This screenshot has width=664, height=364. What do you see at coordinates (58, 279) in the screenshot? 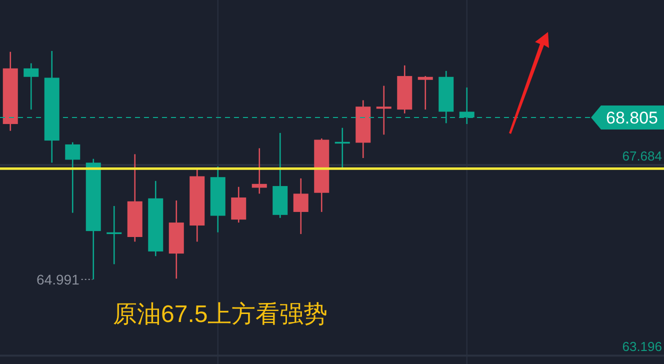
I see `annotation: 64.991` at bounding box center [58, 279].